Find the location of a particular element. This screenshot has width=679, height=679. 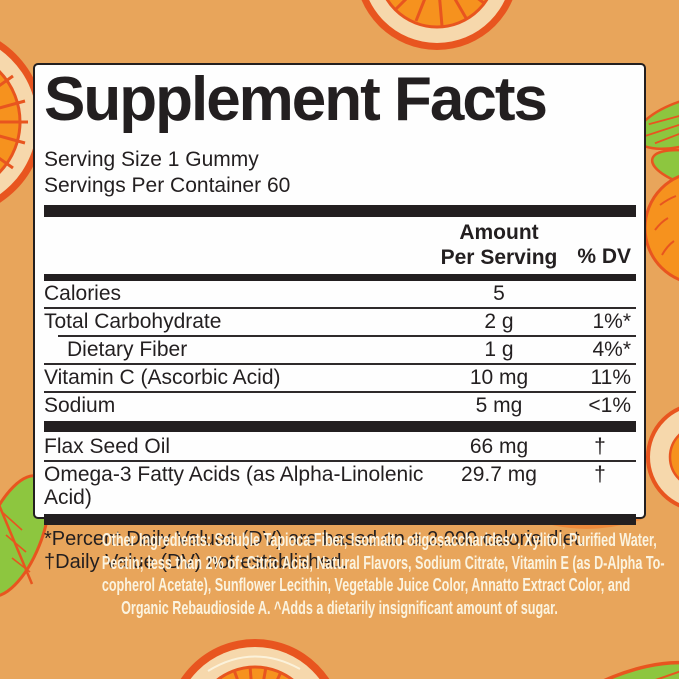

orange-cross-section-right-icon is located at coordinates (662, 457).